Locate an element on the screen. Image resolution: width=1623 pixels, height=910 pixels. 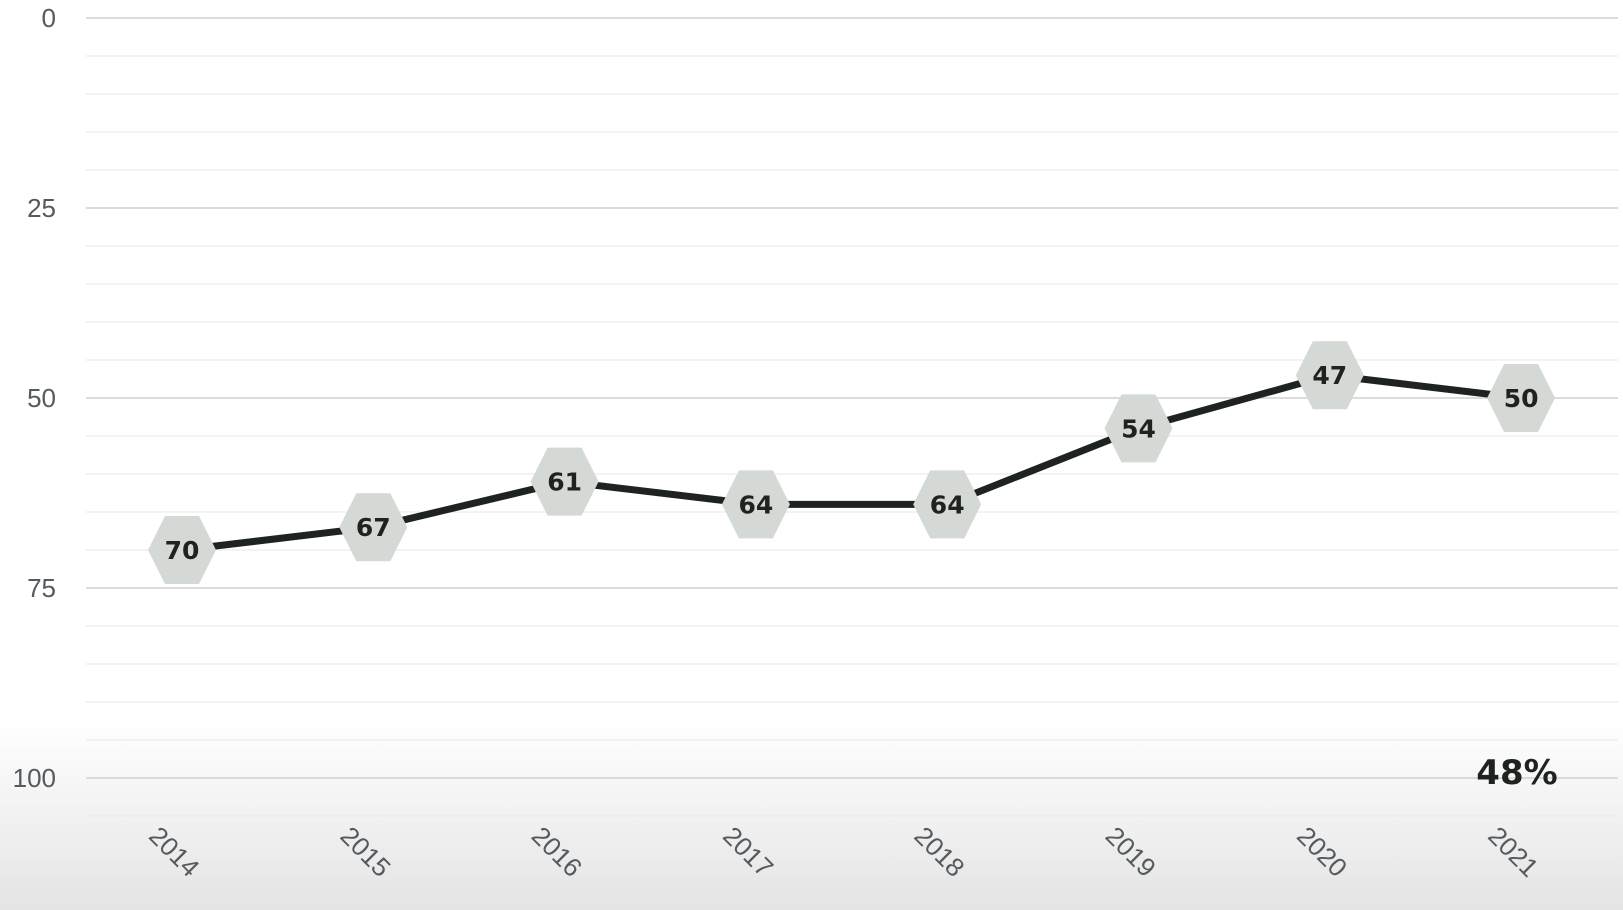
data-label: 70 is located at coordinates (182, 550).